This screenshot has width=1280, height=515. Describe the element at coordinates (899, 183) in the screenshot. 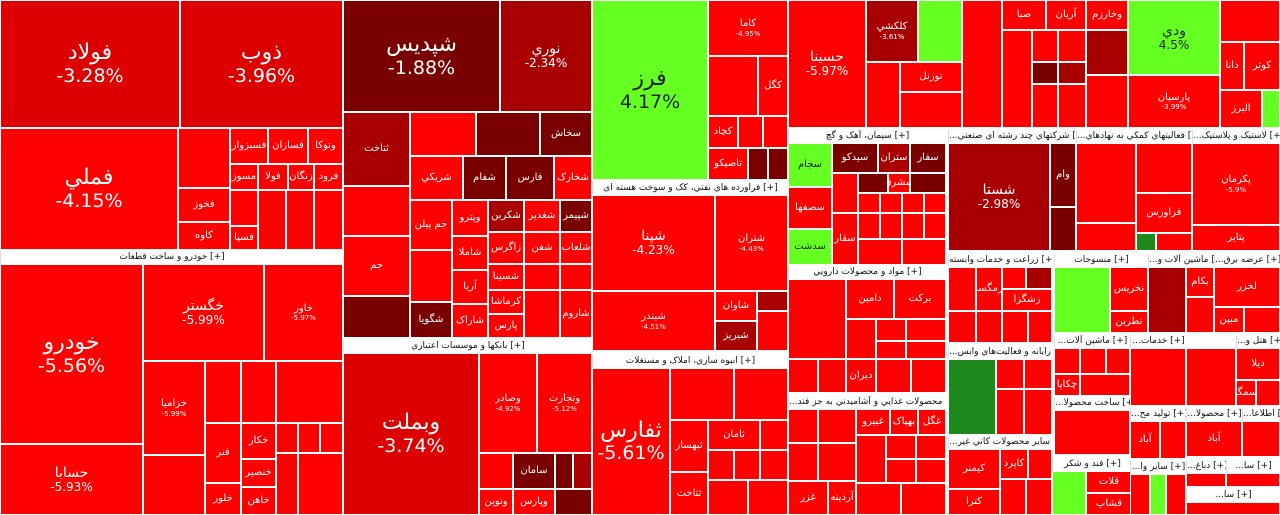

I see `treemap-cell: سشرق` at that location.